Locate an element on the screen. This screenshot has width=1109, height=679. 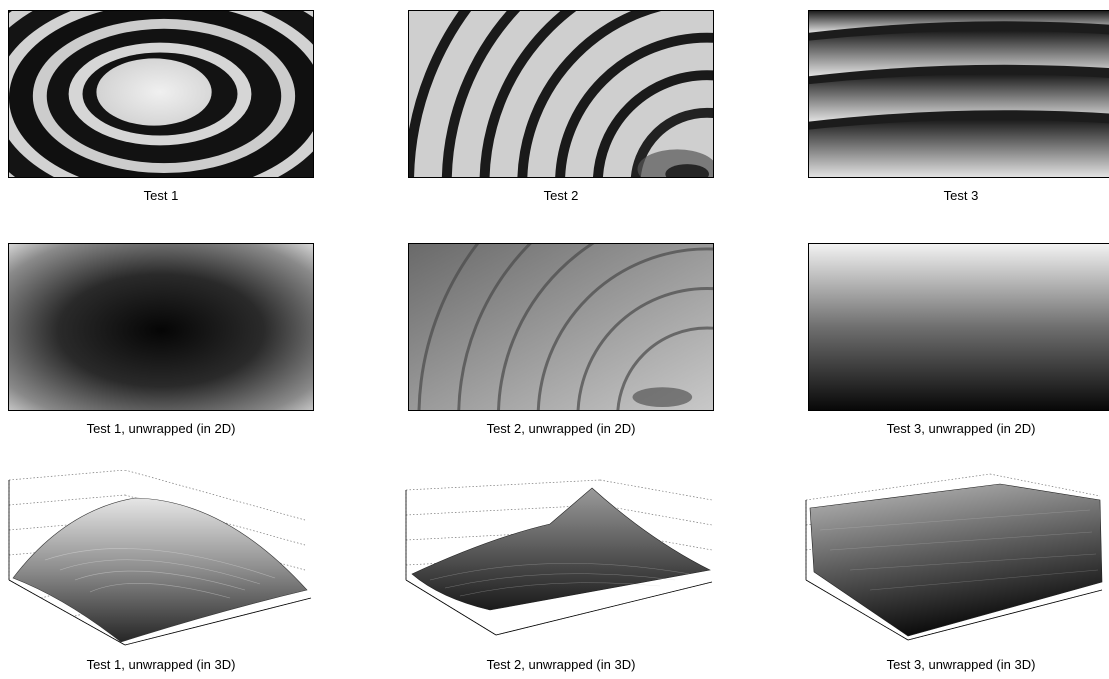
caption-test1-3d: Test 1, unwrapped (in 3D) is located at coordinates (161, 664).